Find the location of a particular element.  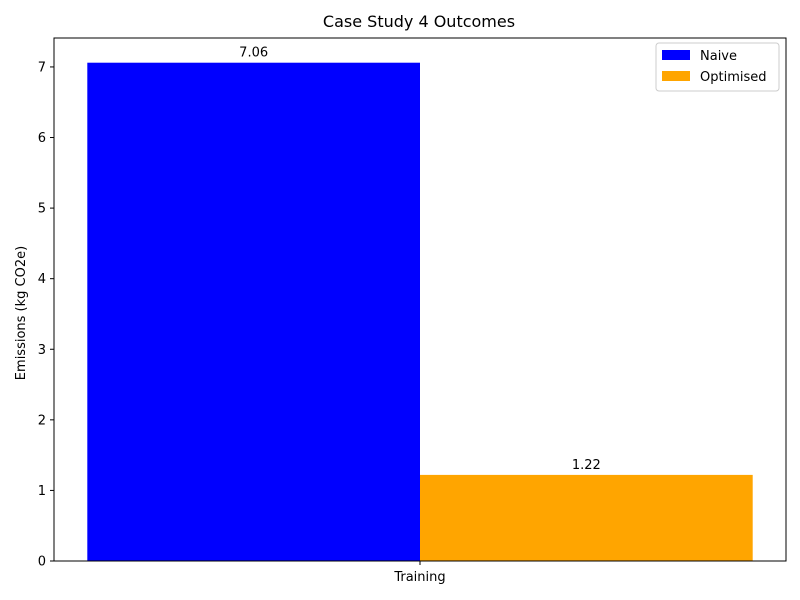

chart-title: Case Study 4 Outcomes is located at coordinates (419, 21).